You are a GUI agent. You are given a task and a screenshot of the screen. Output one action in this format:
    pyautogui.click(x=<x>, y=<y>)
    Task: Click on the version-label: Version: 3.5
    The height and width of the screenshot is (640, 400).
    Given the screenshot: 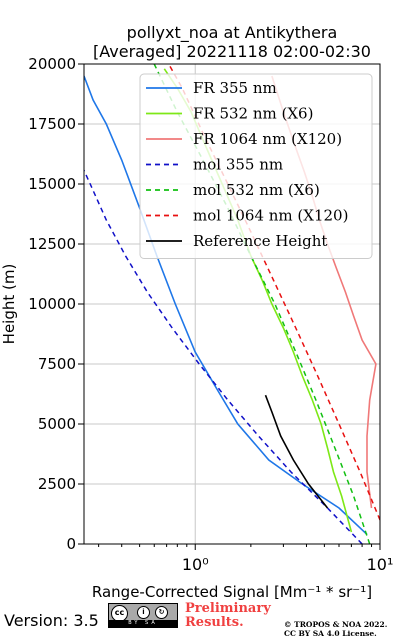 What is the action you would take?
    pyautogui.click(x=51, y=620)
    